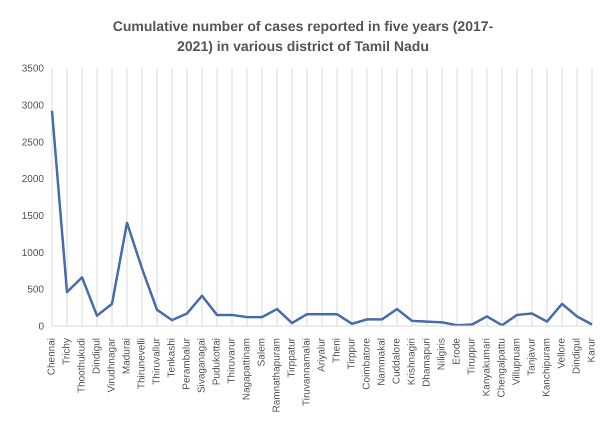 The height and width of the screenshot is (443, 605). Describe the element at coordinates (262, 352) in the screenshot. I see `x-tick-label: Salem` at that location.